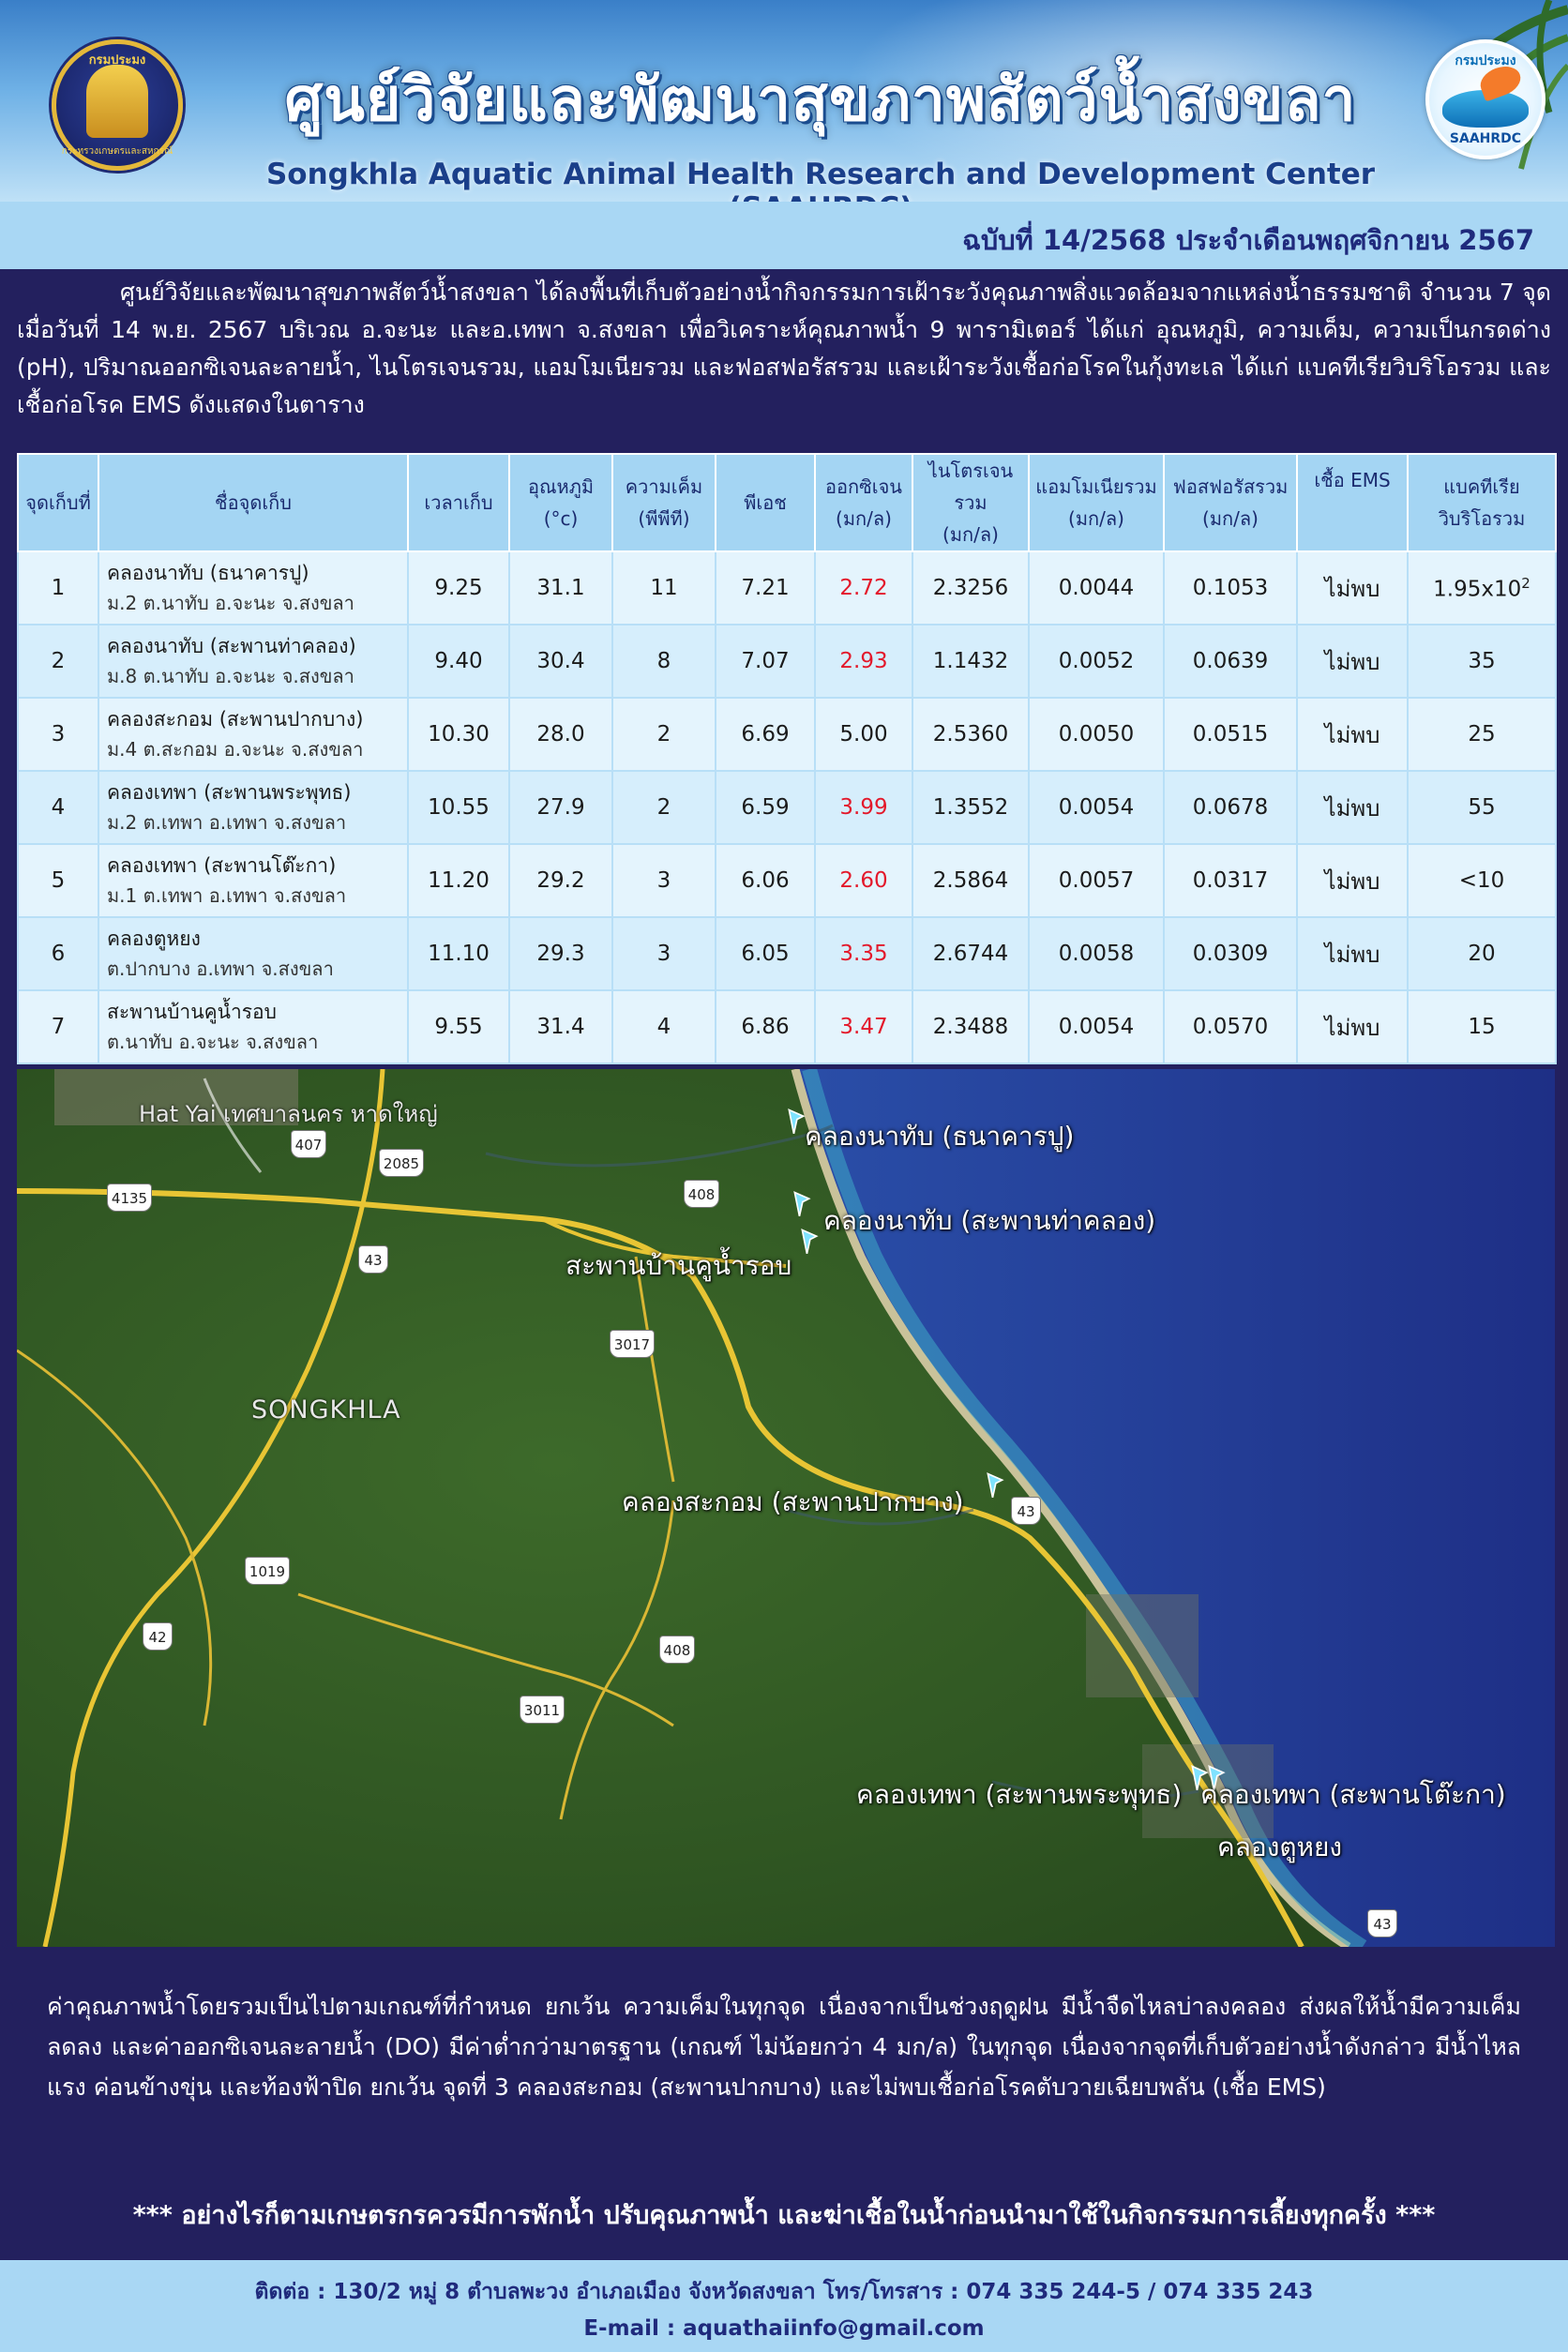  I want to click on cell-point: 4, so click(58, 807).